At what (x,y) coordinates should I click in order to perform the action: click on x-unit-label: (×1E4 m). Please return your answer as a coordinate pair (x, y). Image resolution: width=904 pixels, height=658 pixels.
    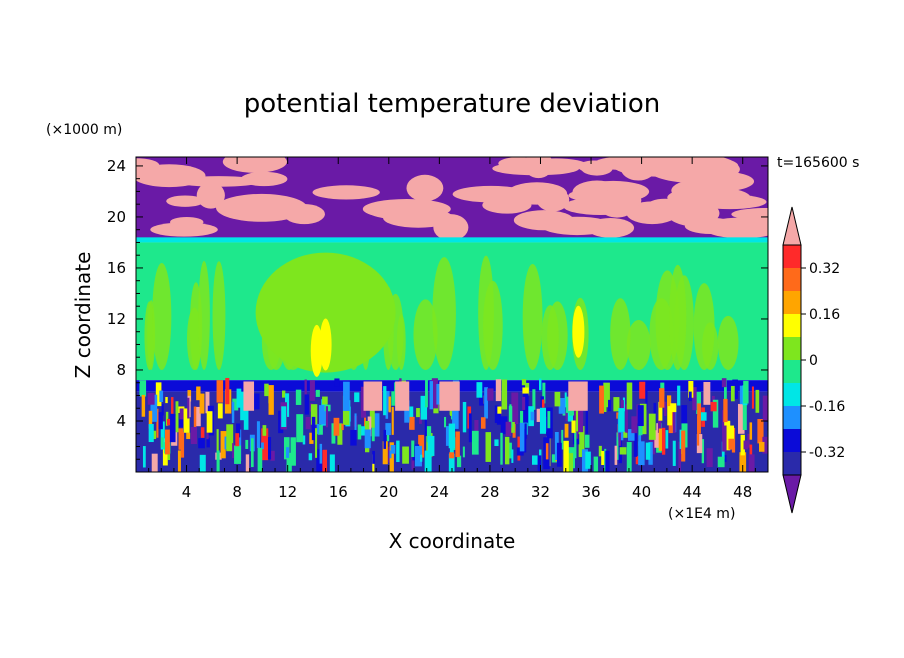
    Looking at the image, I should click on (701, 514).